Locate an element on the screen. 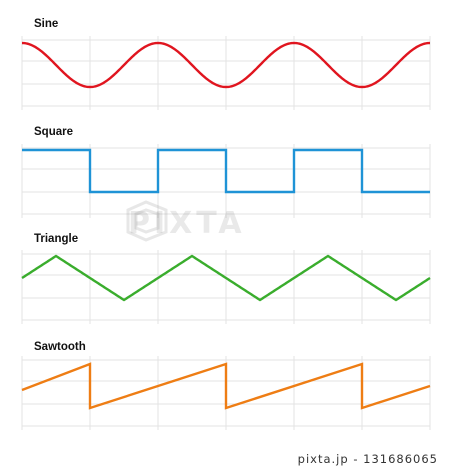 The image size is (450, 469). sine-wave is located at coordinates (226, 65).